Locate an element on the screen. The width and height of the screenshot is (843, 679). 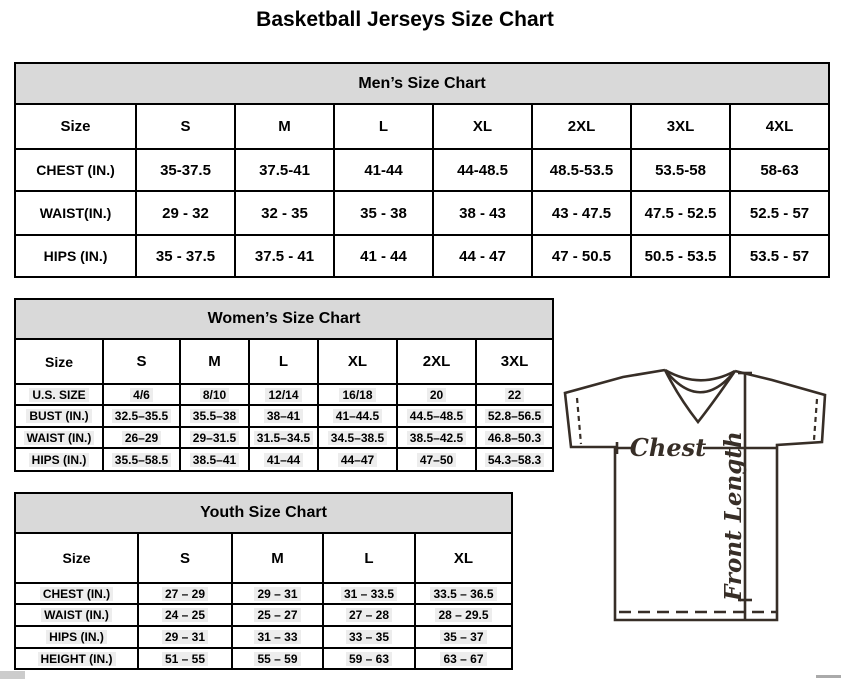
table-cell: 22 is located at coordinates (514, 394).